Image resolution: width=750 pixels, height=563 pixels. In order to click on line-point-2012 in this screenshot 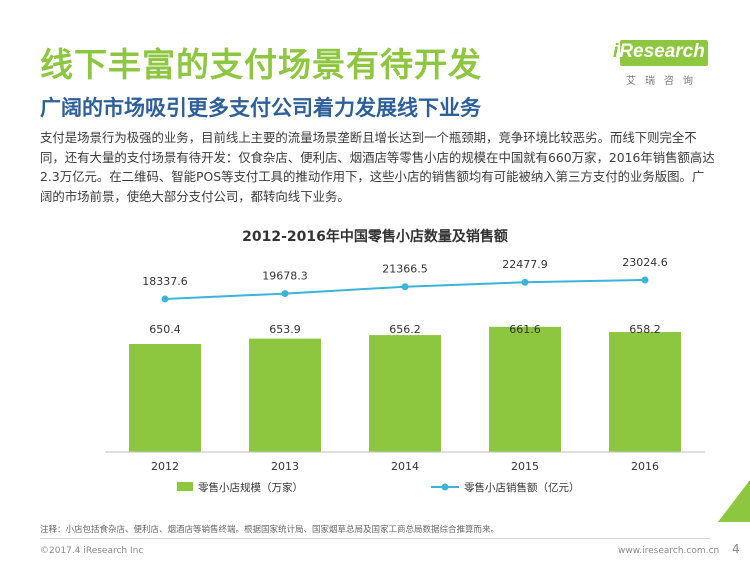, I will do `click(165, 299)`.